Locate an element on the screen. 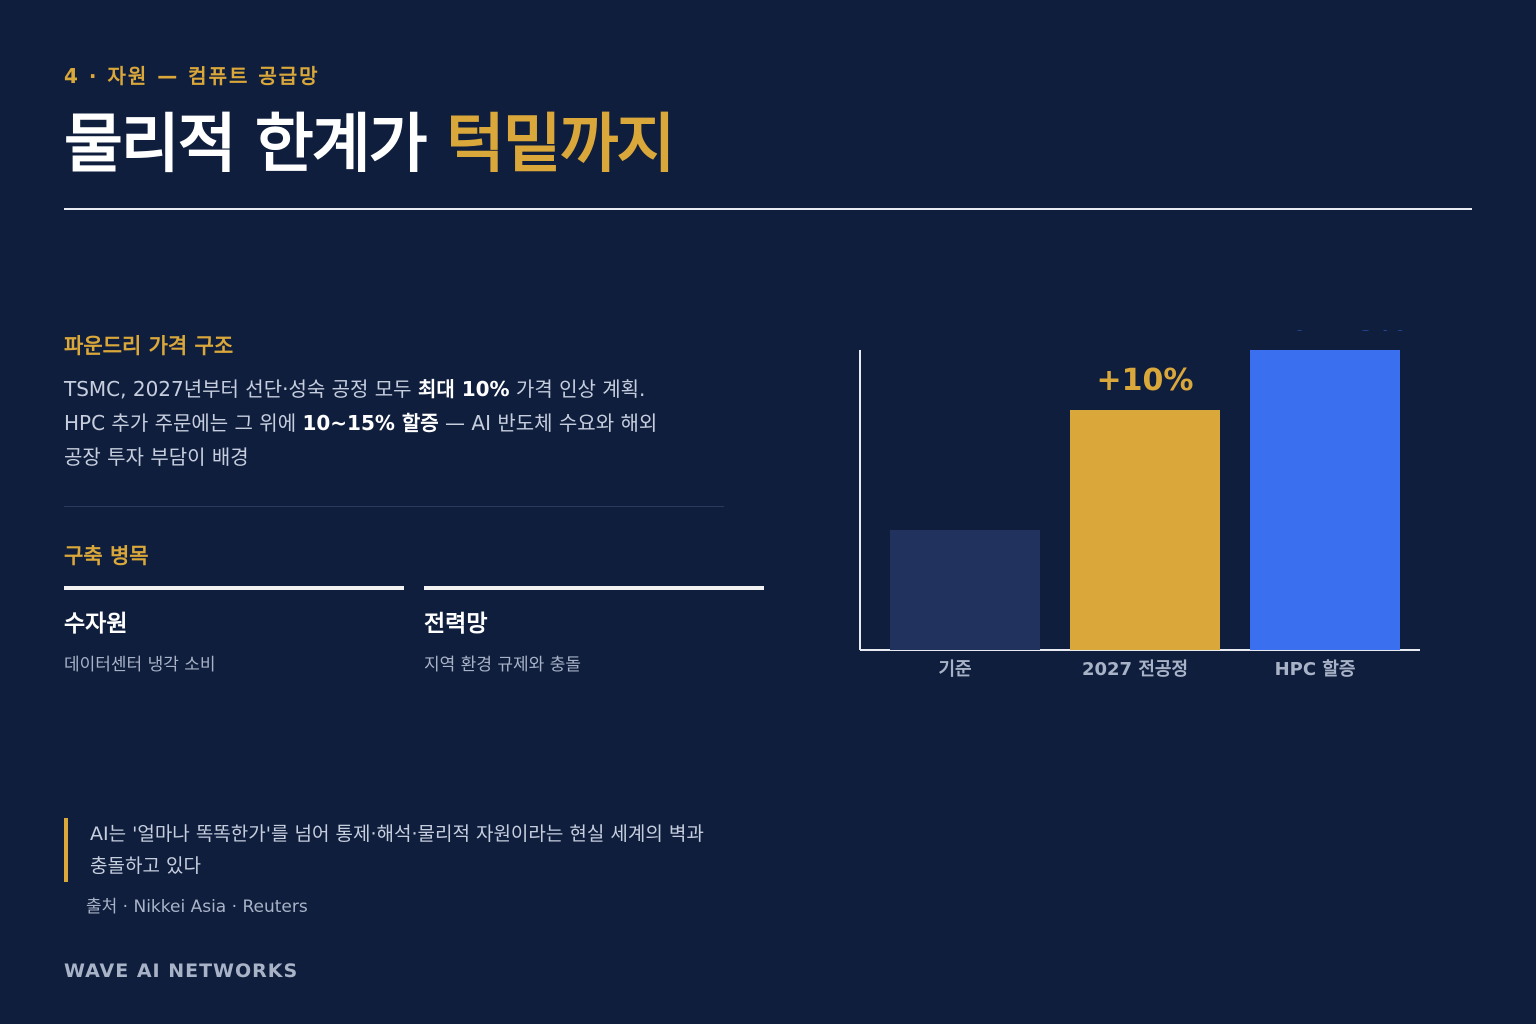  x-tick-label-2: HPC 할증 is located at coordinates (1315, 669).